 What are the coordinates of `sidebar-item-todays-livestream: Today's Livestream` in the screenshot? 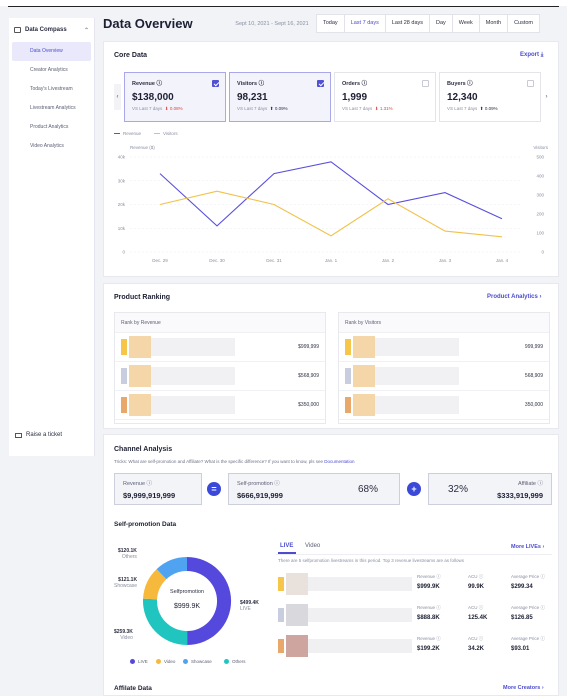 It's located at (51, 89).